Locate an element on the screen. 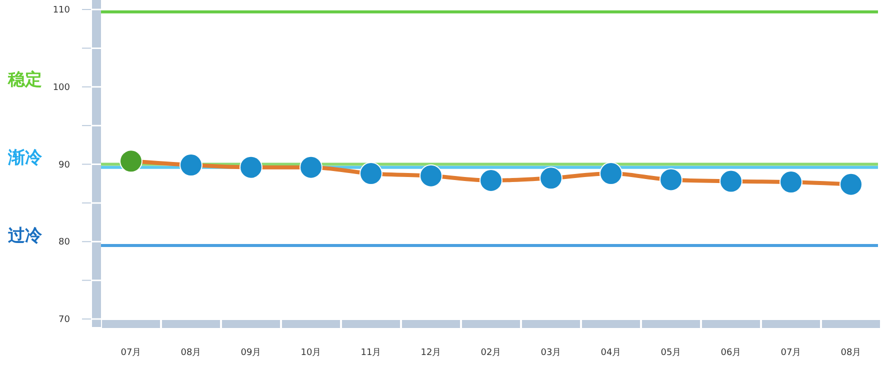  x-tick-label: 11月 is located at coordinates (371, 353).